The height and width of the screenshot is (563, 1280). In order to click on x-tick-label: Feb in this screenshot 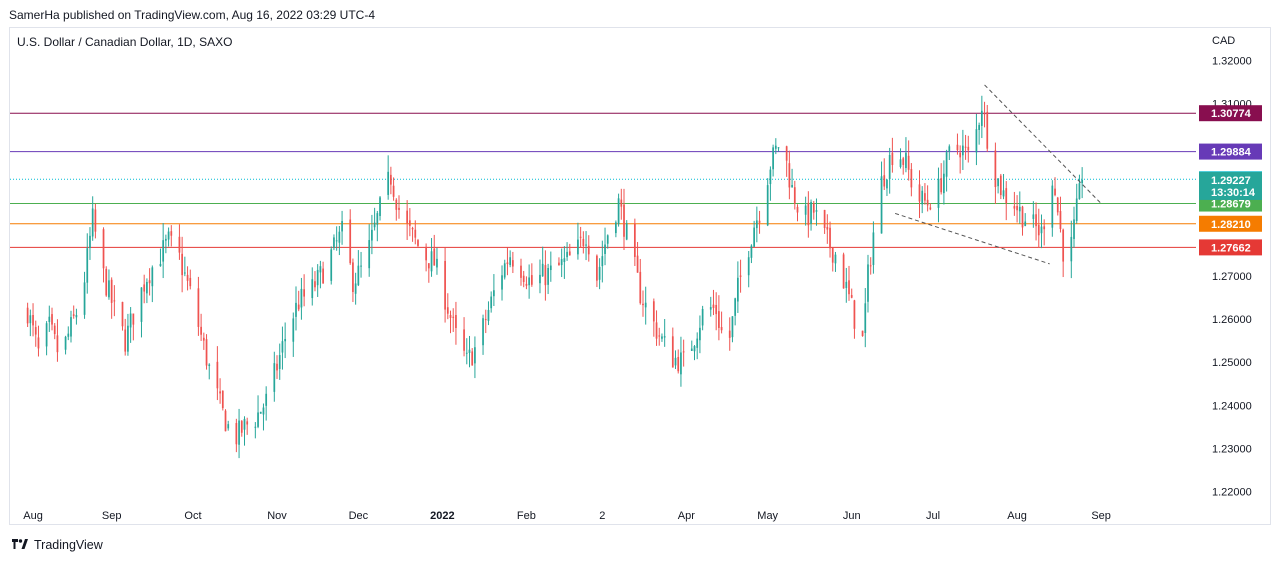, I will do `click(526, 516)`.